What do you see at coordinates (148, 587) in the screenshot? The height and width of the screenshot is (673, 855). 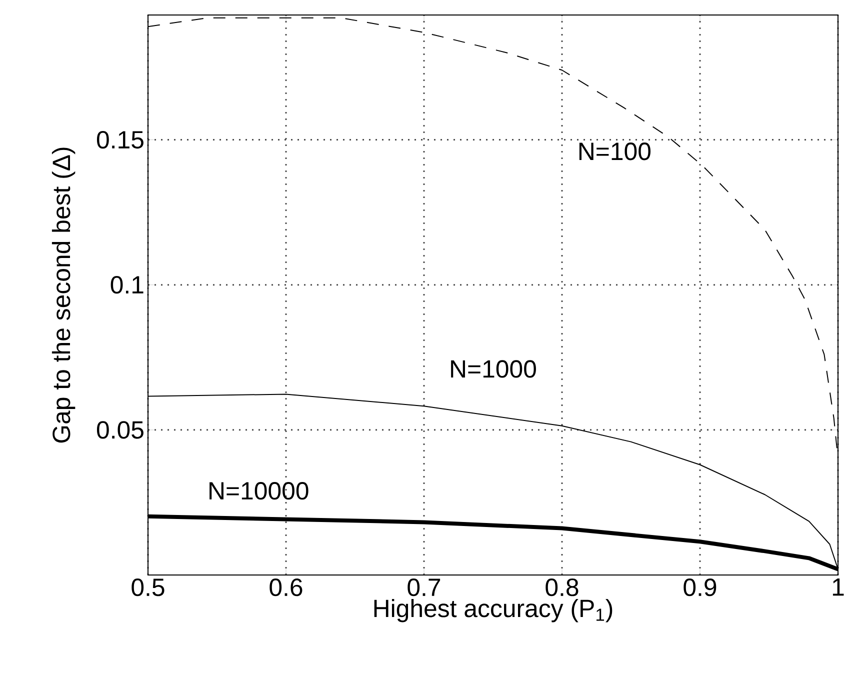 I see `x-tick-label: 0.5` at bounding box center [148, 587].